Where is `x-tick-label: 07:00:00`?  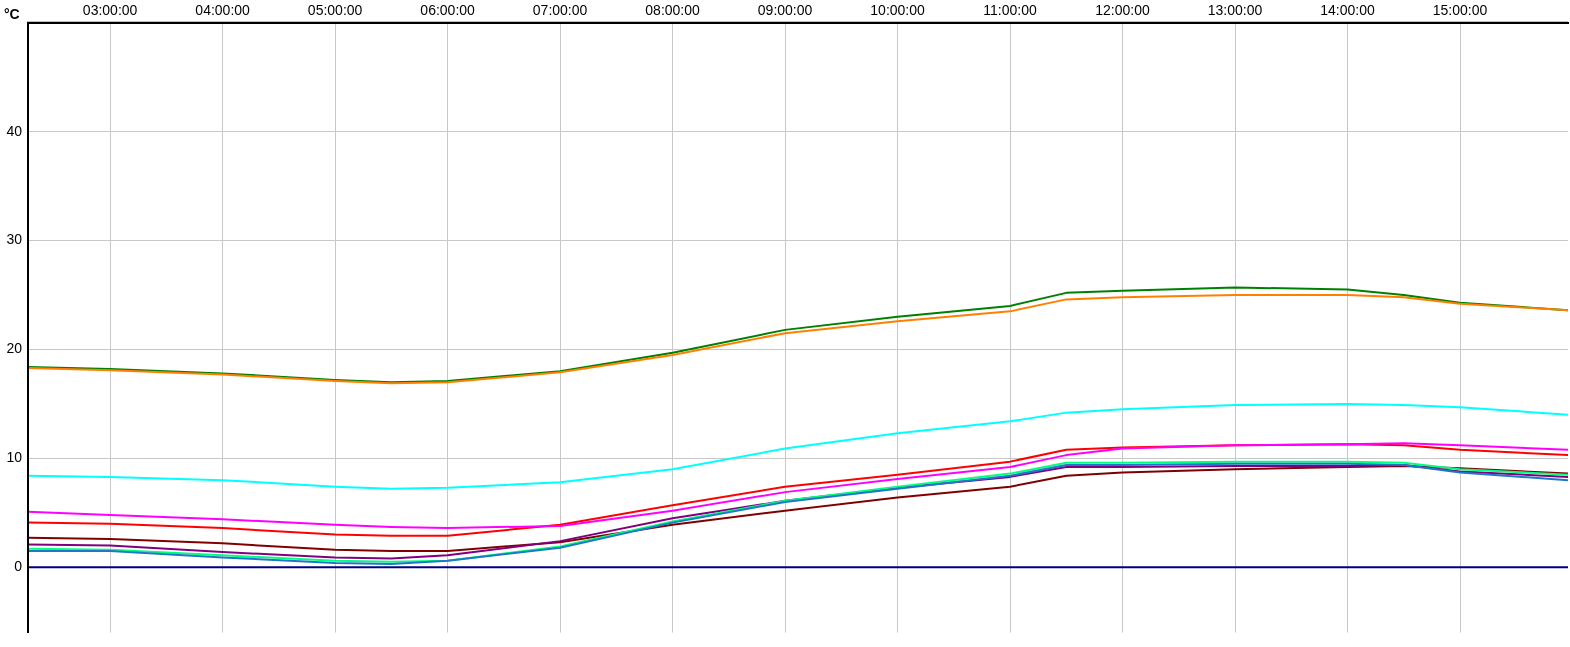
x-tick-label: 07:00:00 is located at coordinates (560, 10).